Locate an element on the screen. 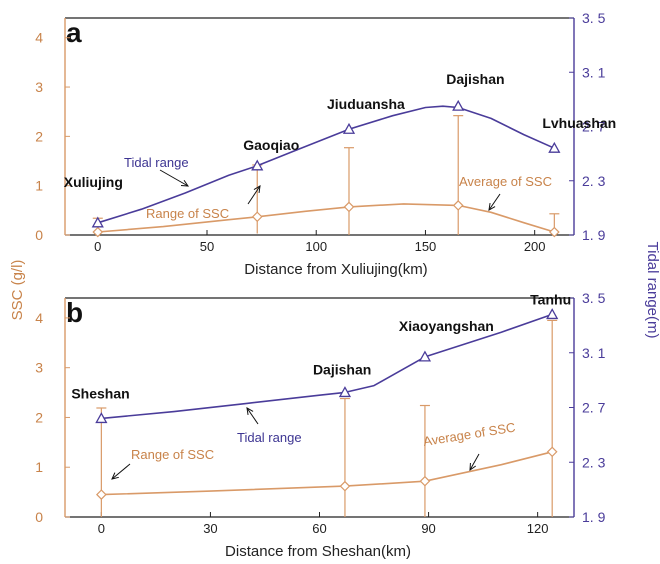 The image size is (660, 564). panel-a-range-of-ssc-annotation: Range of SSC is located at coordinates (187, 213).